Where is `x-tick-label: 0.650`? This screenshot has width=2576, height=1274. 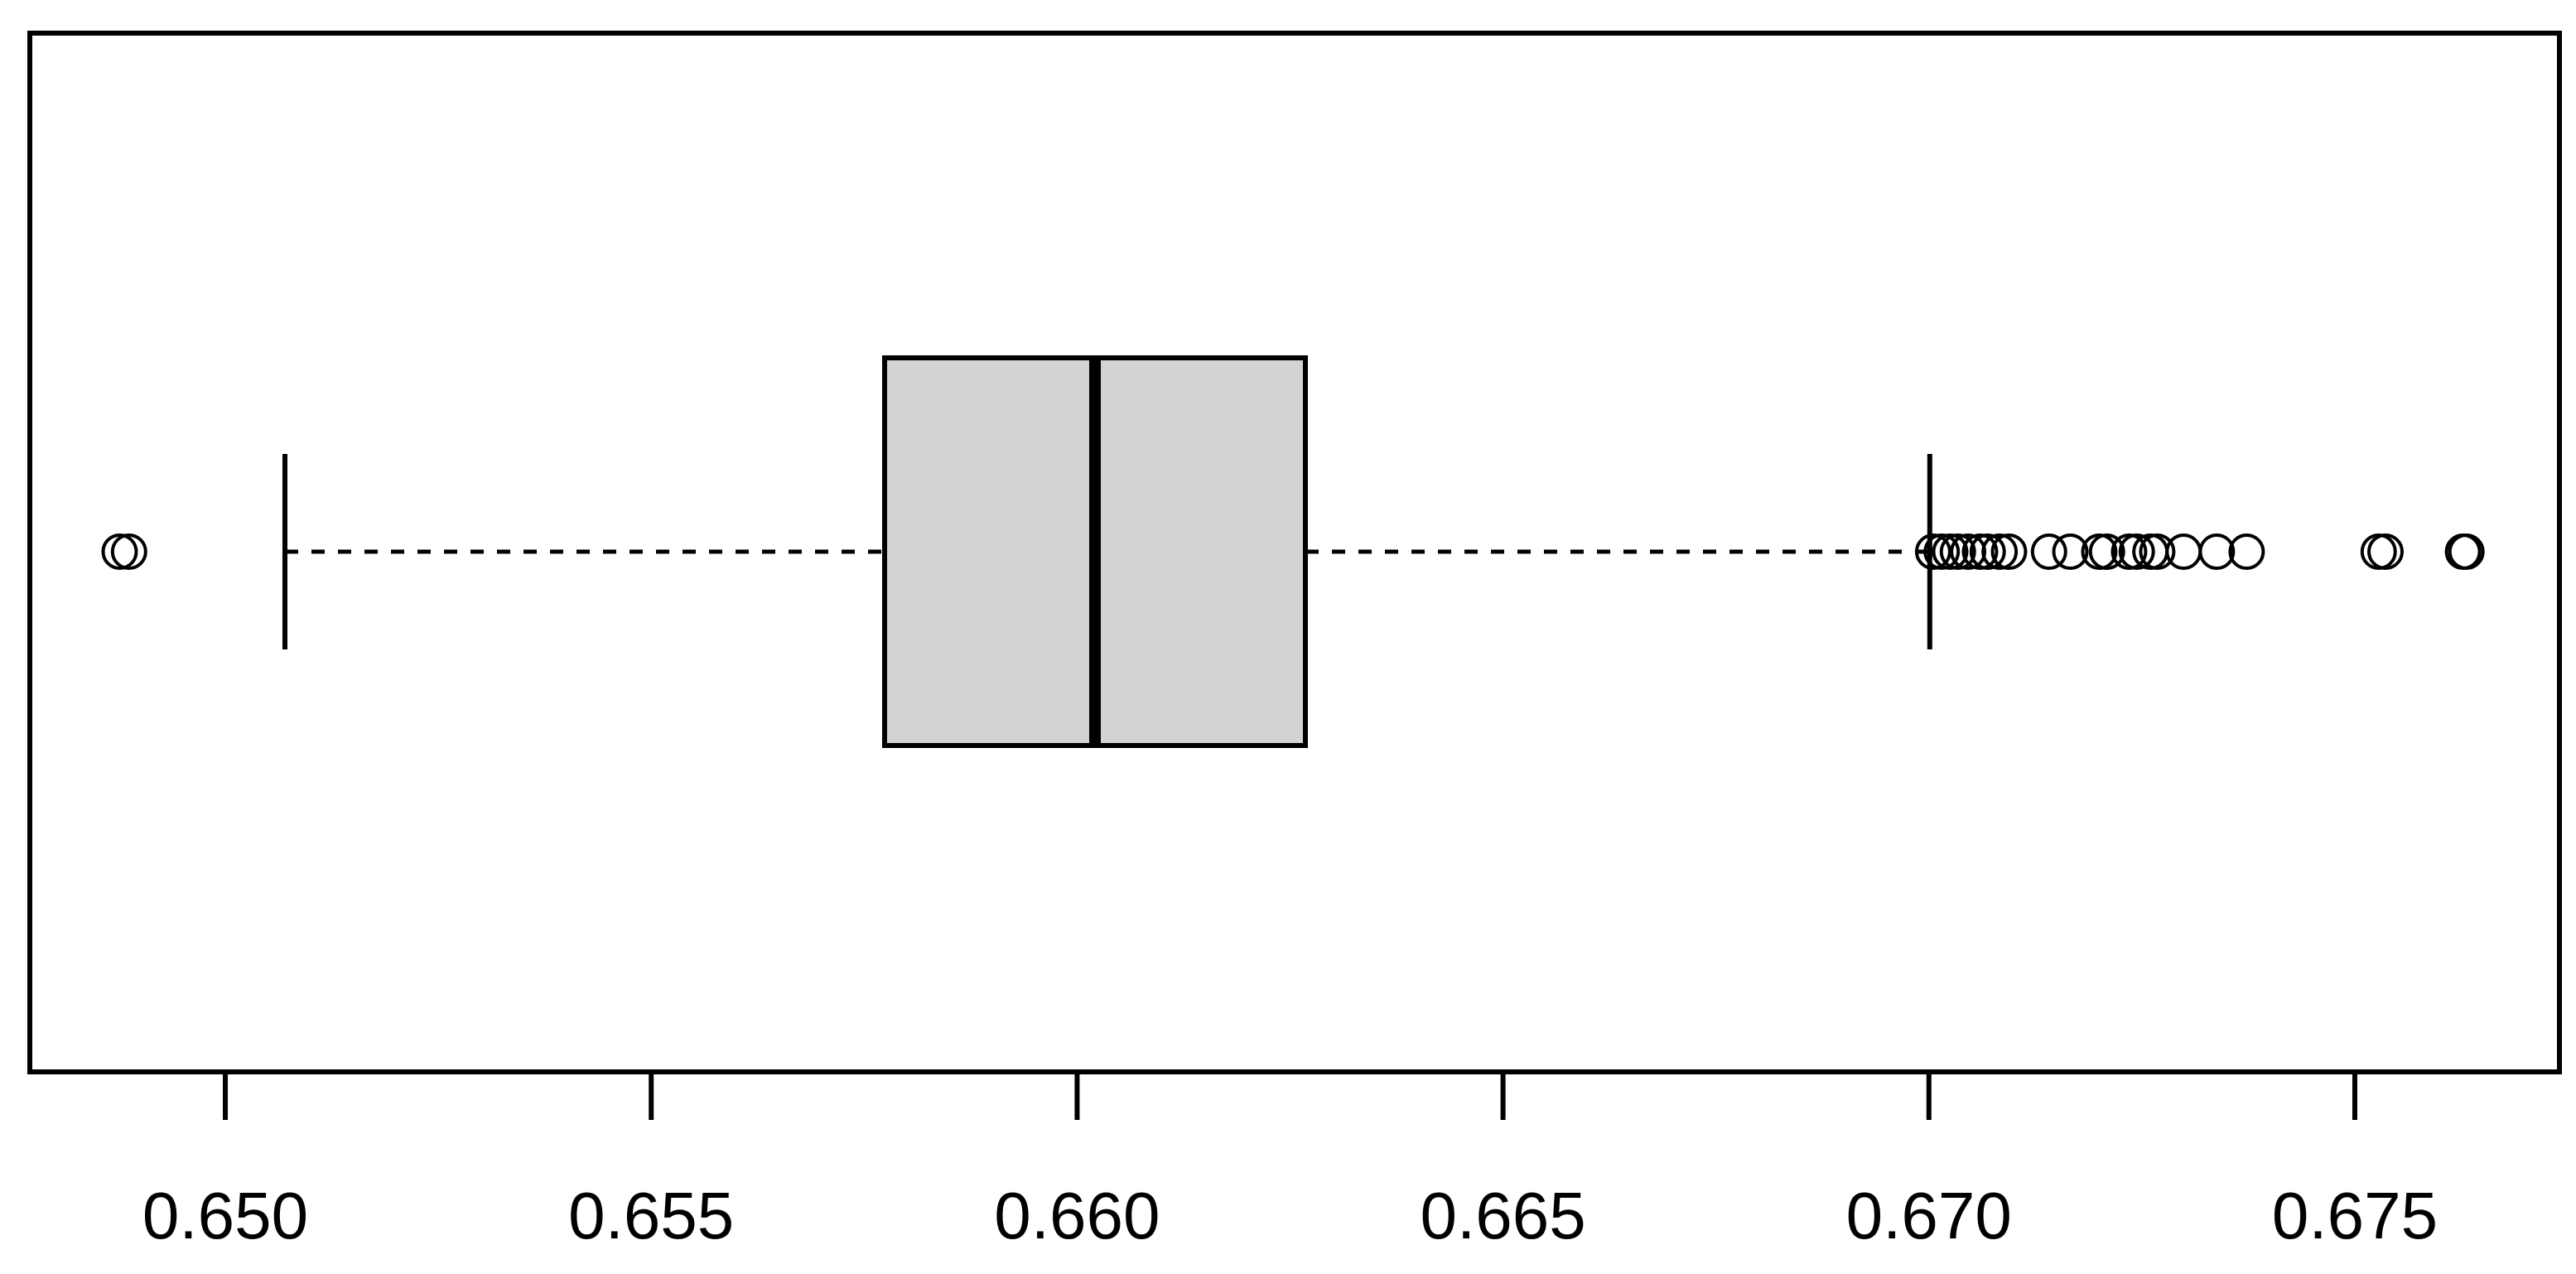
x-tick-label: 0.650 is located at coordinates (225, 1215).